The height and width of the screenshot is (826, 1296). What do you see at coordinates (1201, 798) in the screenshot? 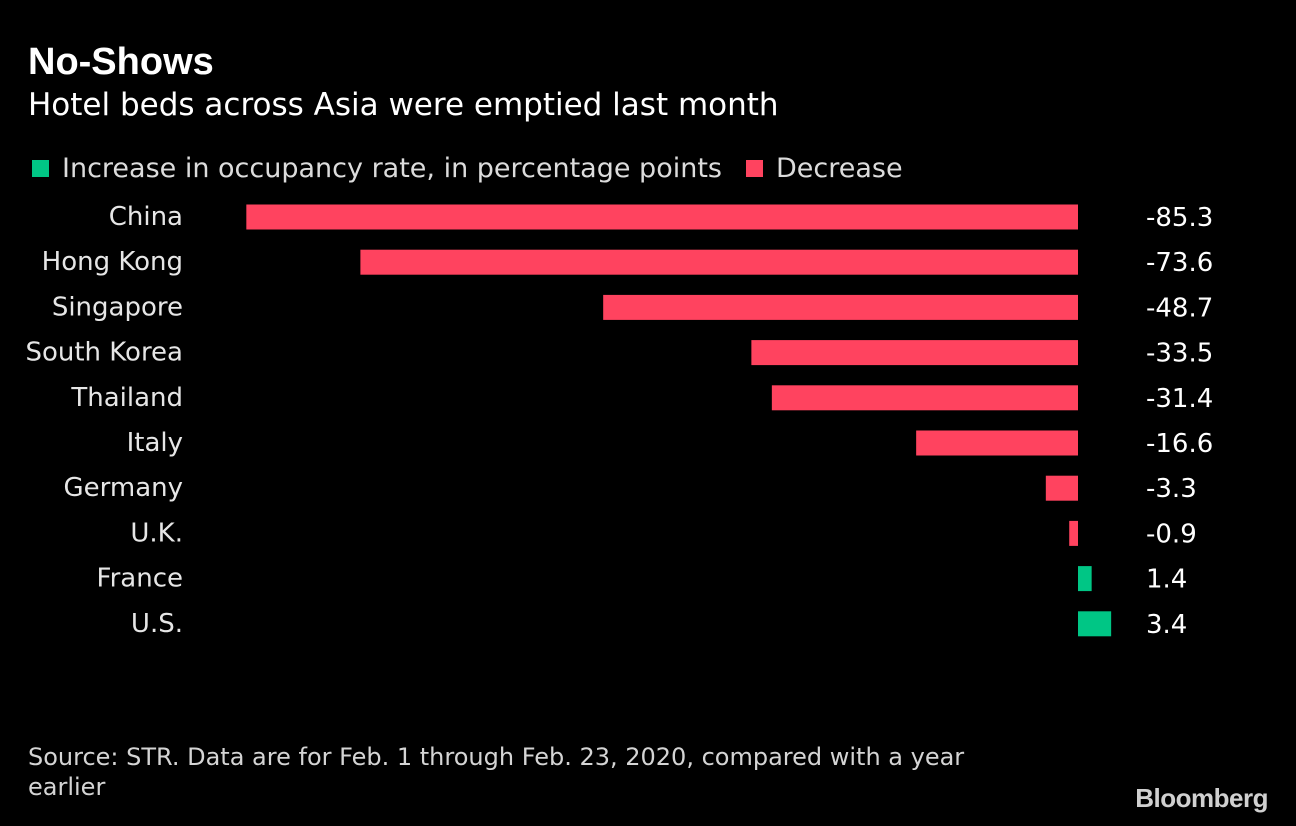
I see `bloomberg-logo: Bloomberg` at bounding box center [1201, 798].